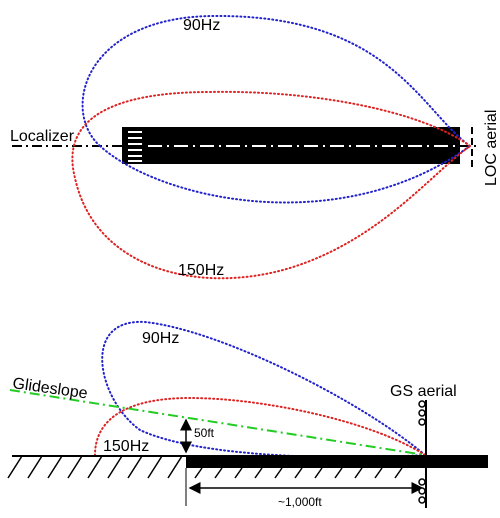  Describe the element at coordinates (160, 338) in the screenshot. I see `glideslope-90hz-label: 90Hz` at that location.